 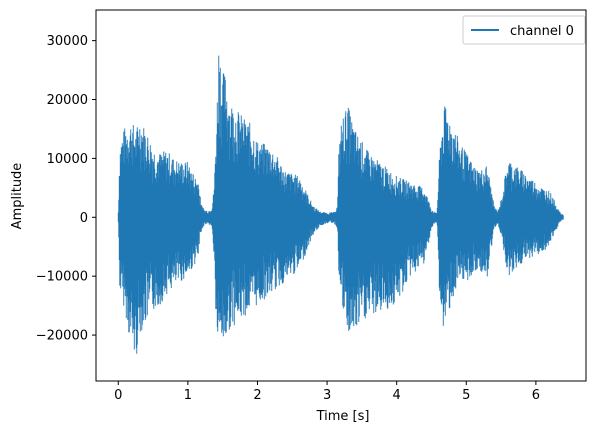 I want to click on legend: channel 0, so click(x=524, y=30).